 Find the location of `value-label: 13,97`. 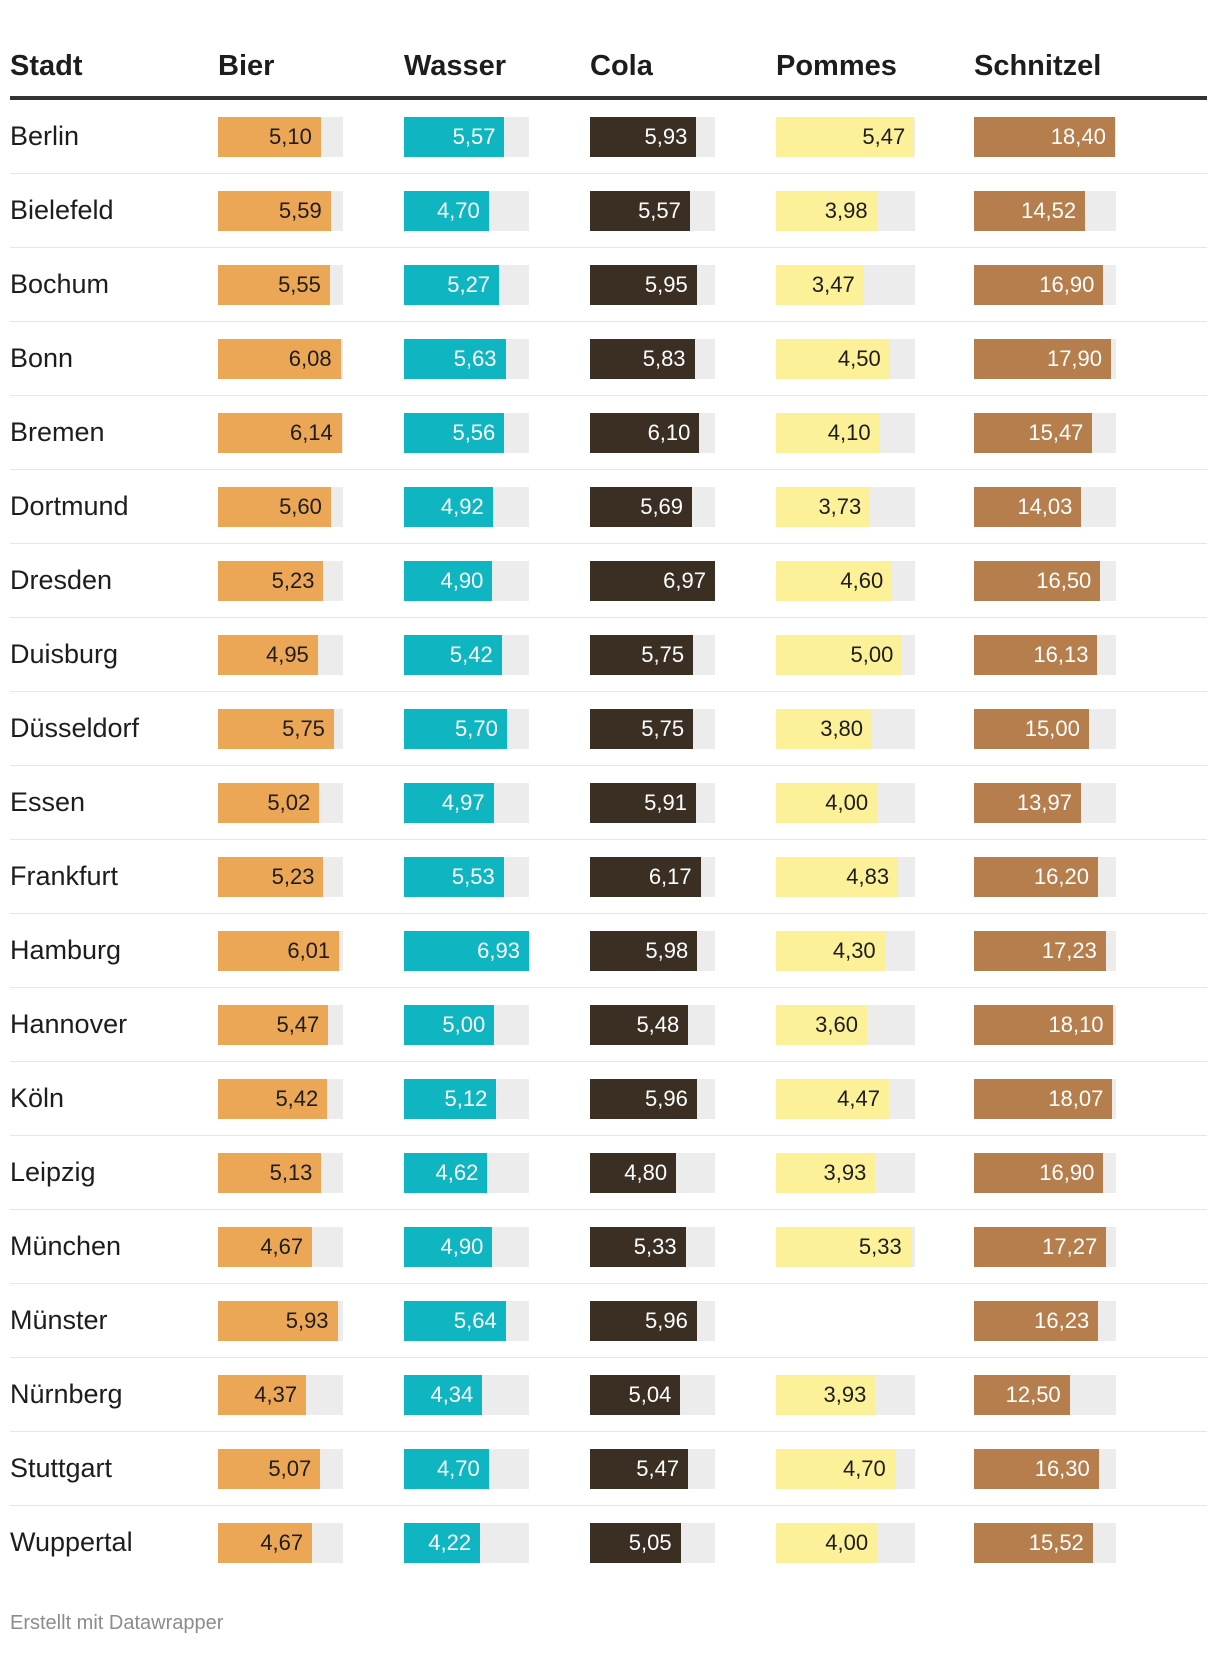

value-label: 13,97 is located at coordinates (1044, 802).